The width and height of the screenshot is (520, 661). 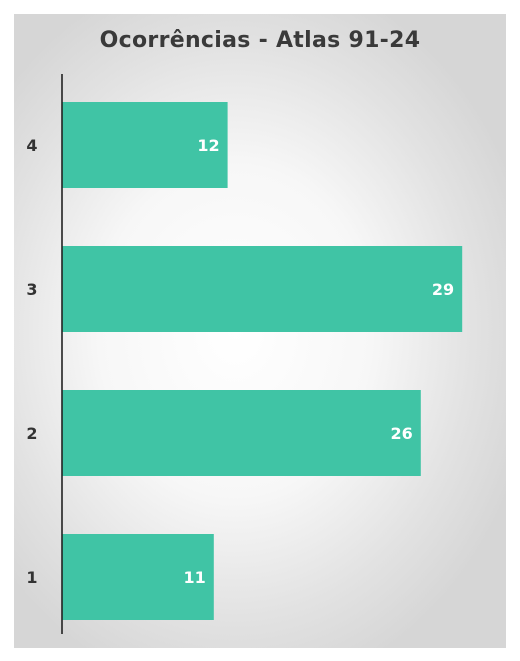 I want to click on category-label-1: 1, so click(x=31, y=577).